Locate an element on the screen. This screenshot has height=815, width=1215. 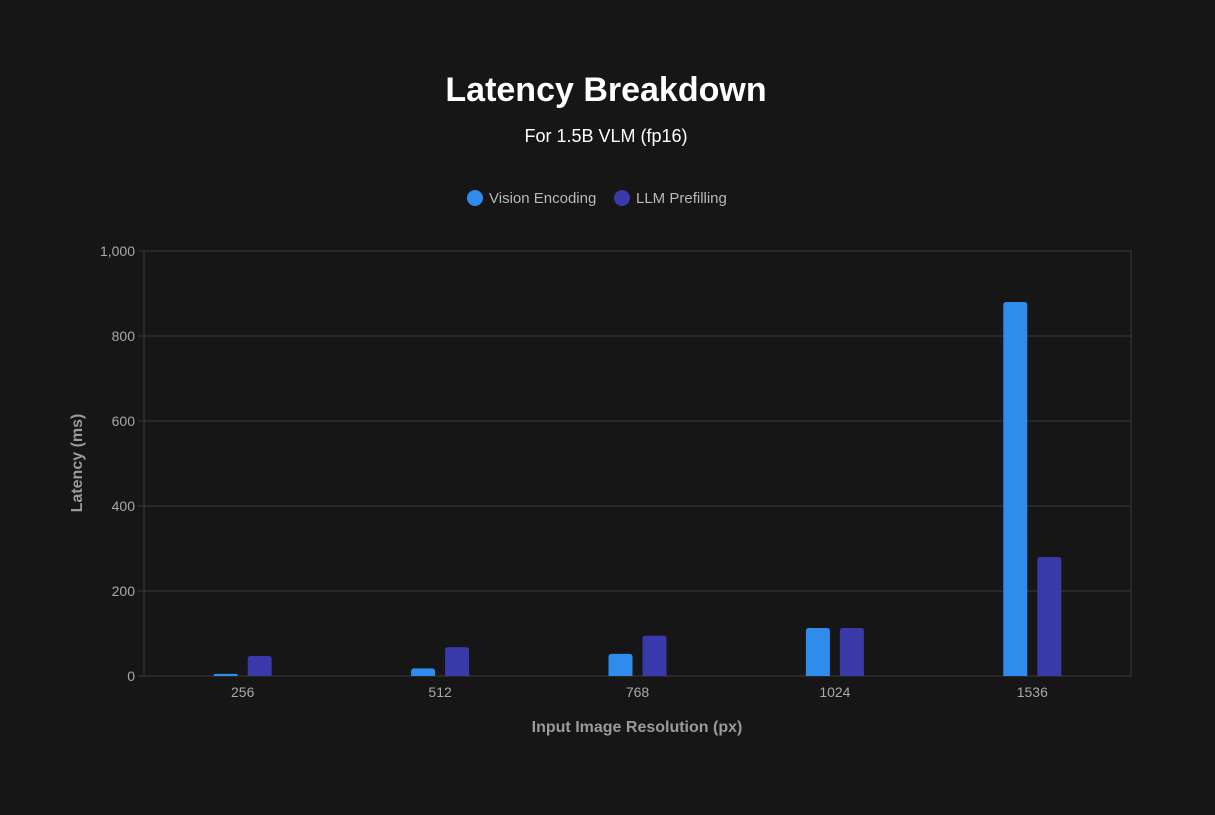
x-axis-ticks: 256 512 768 1024 1536 is located at coordinates (639, 692).